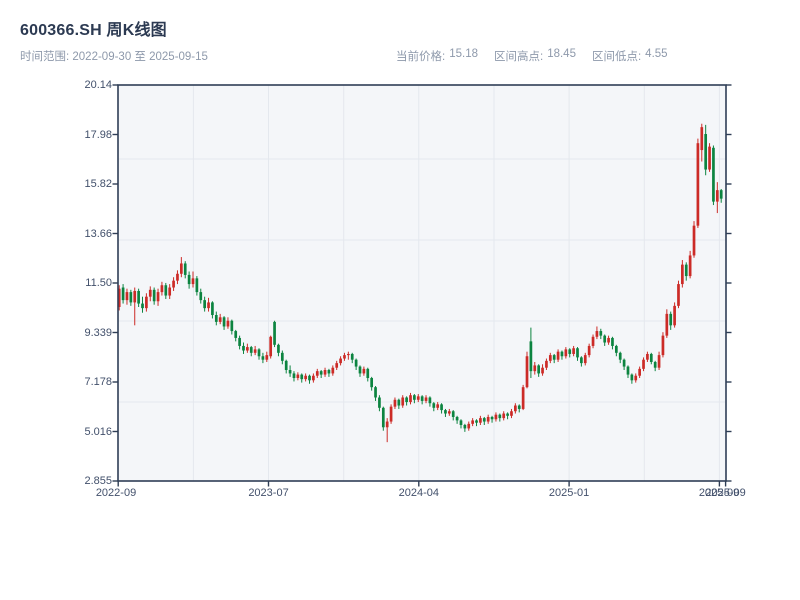 This screenshot has width=800, height=600. What do you see at coordinates (725, 493) in the screenshot?
I see `x-axis-tick-label: 2025-09` at bounding box center [725, 493].